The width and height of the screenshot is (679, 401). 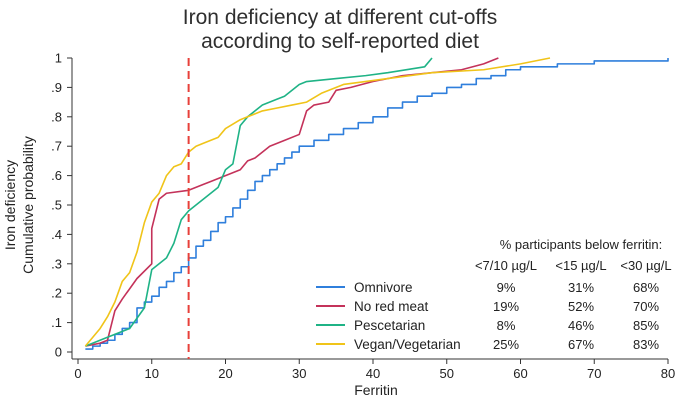 I want to click on y-axis-ticks: 0 .1 .2 .3 .4 .5 .6 .7 .8 .9 1, so click(x=61, y=205).